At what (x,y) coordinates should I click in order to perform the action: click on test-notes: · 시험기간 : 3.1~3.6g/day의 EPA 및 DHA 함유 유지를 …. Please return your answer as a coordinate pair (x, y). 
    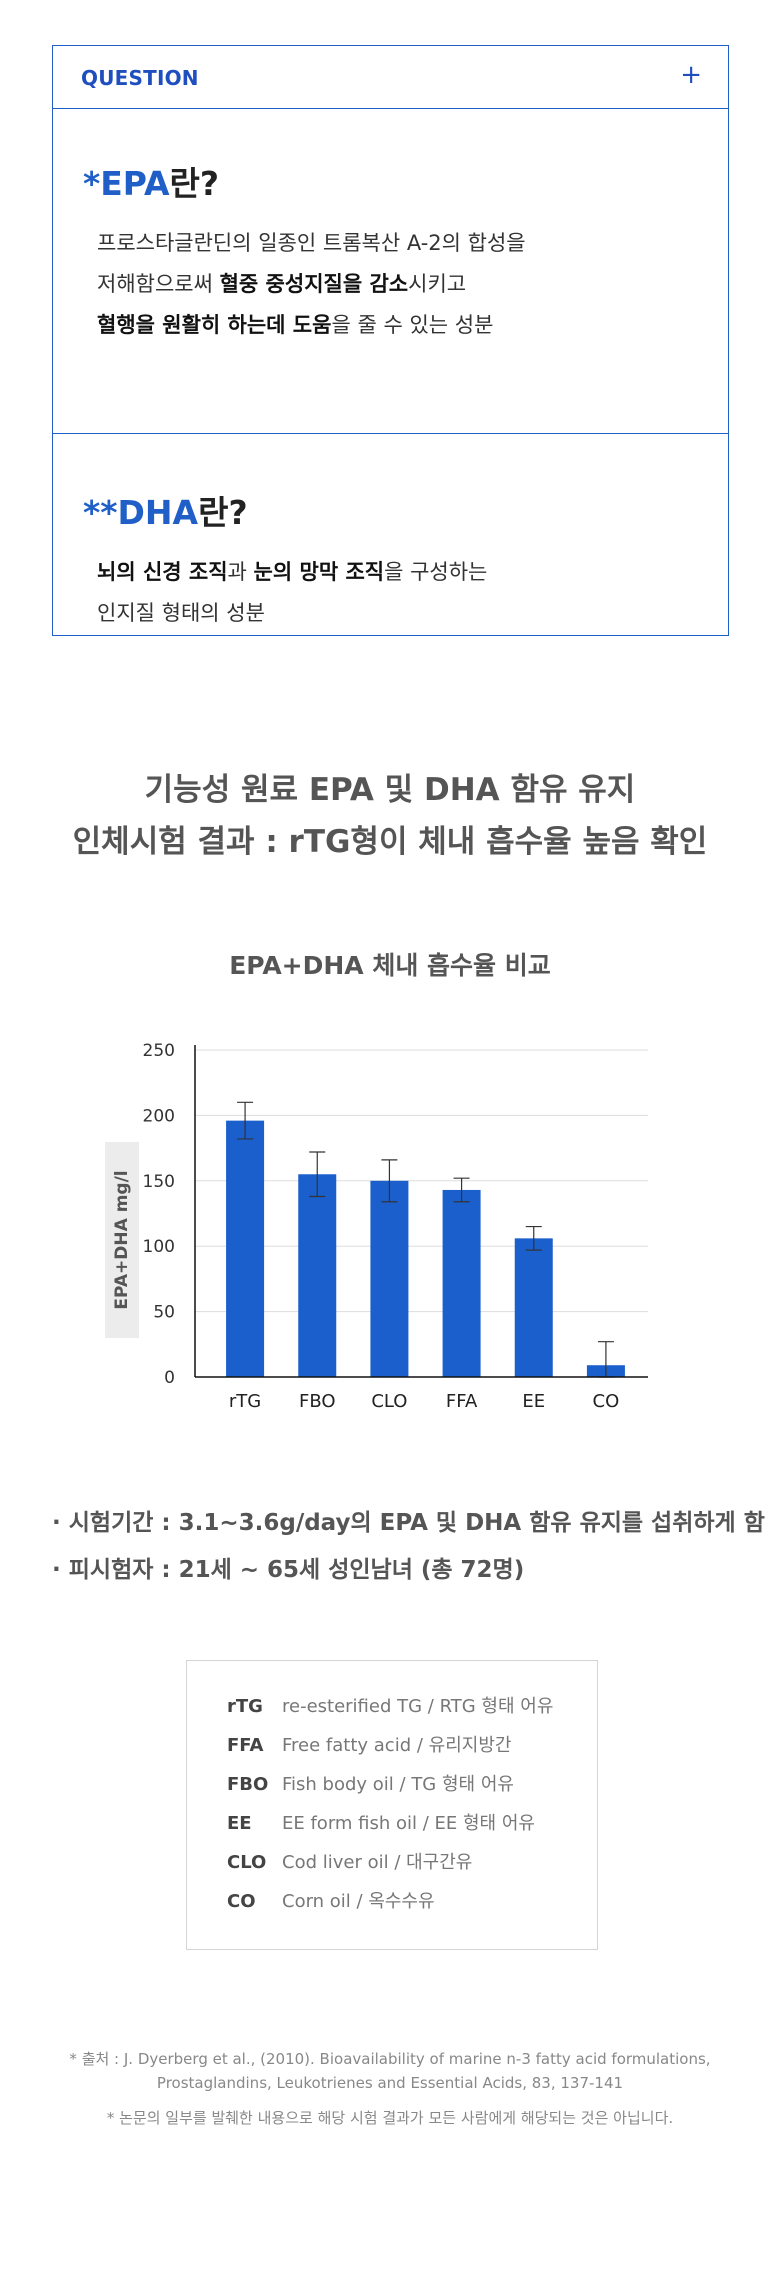
    Looking at the image, I should click on (408, 1547).